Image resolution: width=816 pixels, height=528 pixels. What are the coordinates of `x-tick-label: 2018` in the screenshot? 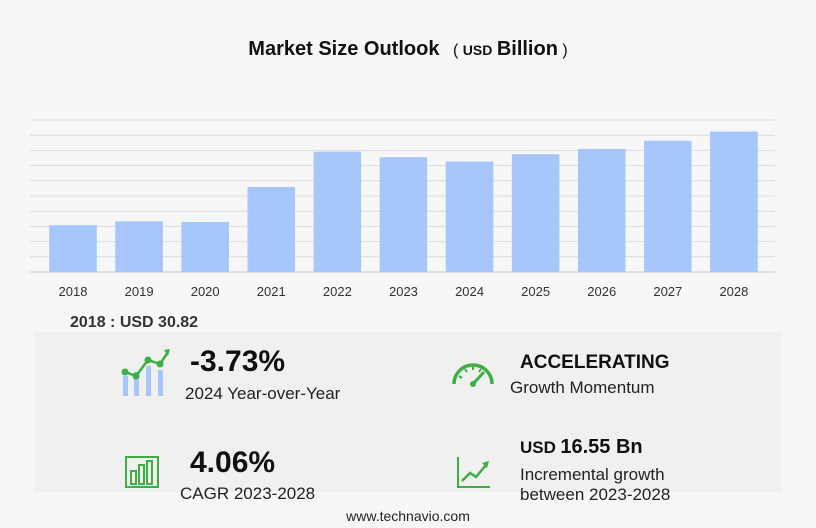 It's located at (73, 291).